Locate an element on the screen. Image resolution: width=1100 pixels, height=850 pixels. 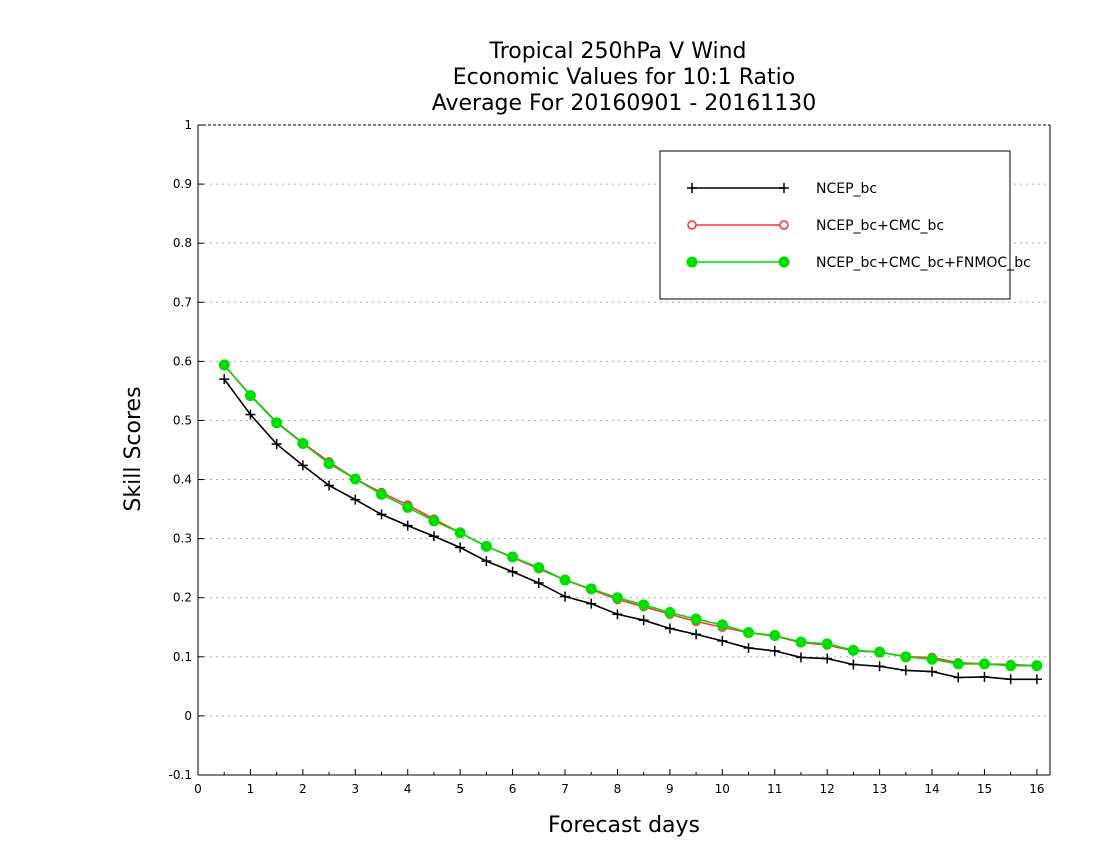
x-tick-label: 15 is located at coordinates (984, 789).